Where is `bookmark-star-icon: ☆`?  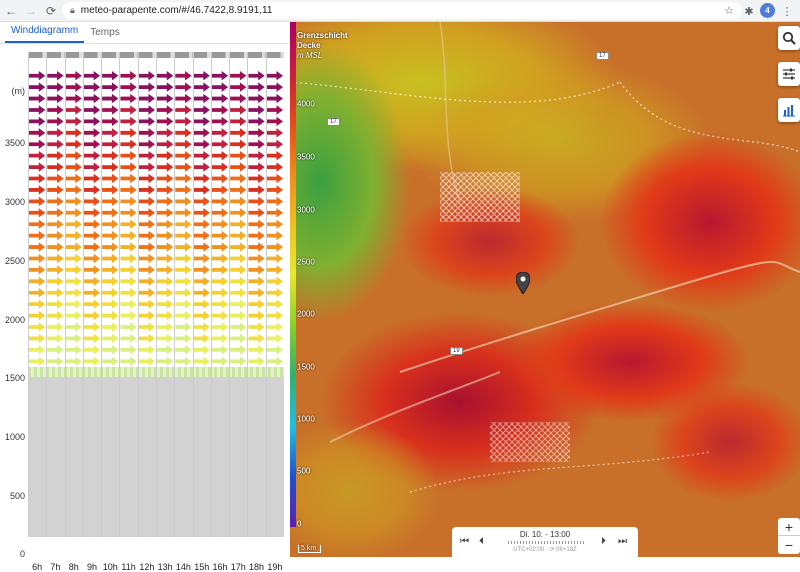 bookmark-star-icon: ☆ is located at coordinates (729, 11).